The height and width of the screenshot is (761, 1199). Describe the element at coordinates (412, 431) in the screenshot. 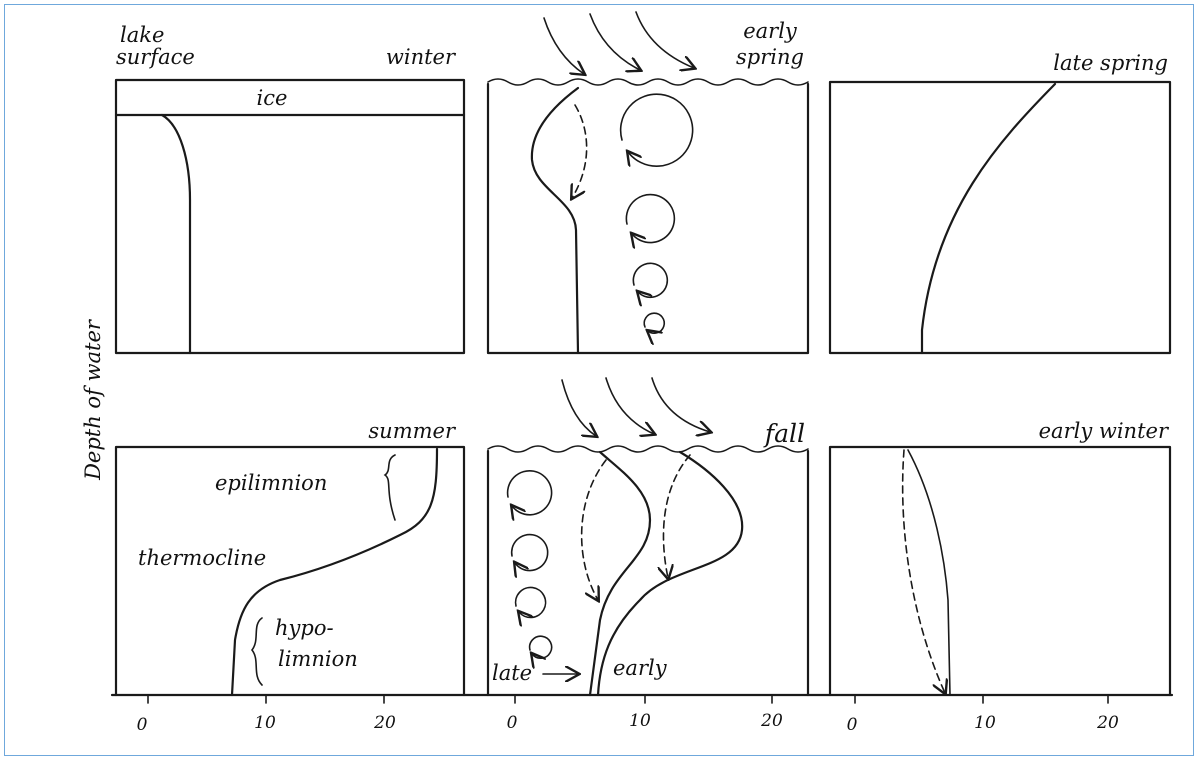

I see `panel-title: summer` at that location.